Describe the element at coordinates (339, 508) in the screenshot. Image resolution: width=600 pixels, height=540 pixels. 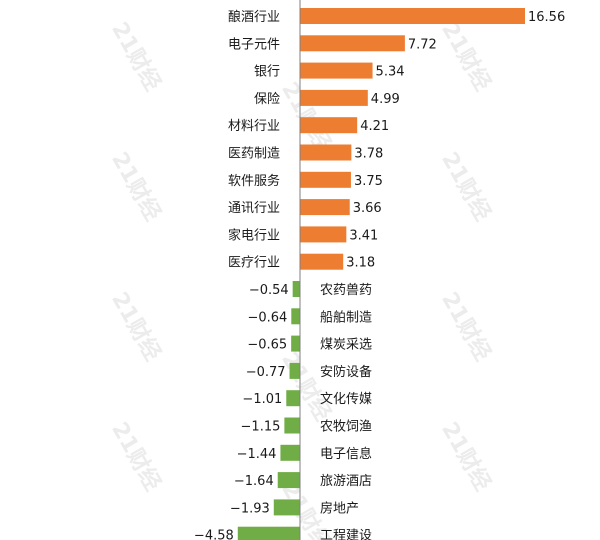
I see `category-label: 房地产` at that location.